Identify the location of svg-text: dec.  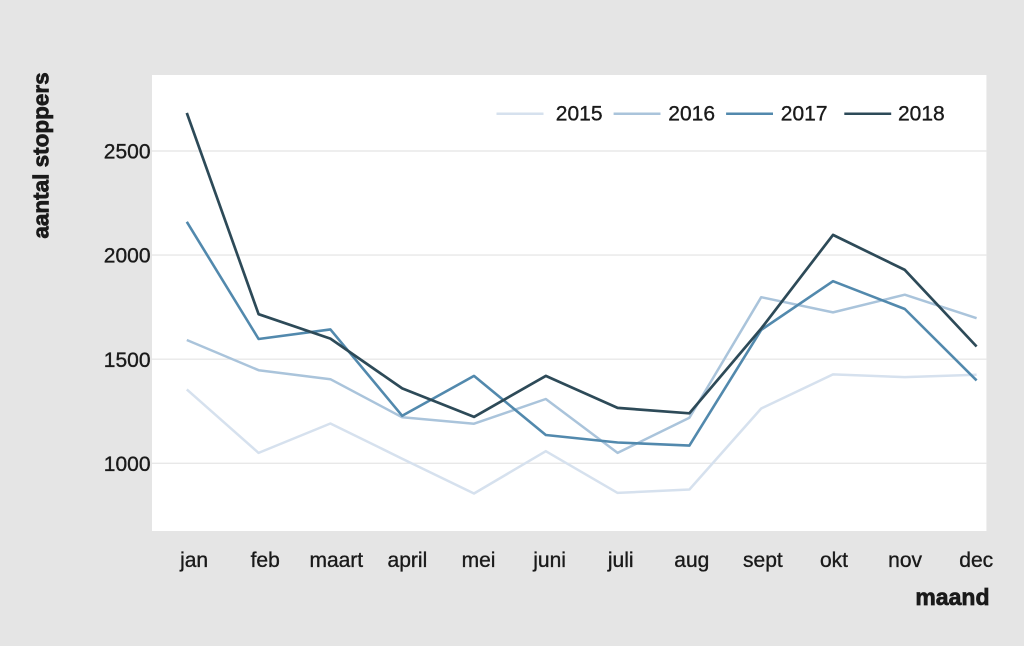
(976, 560).